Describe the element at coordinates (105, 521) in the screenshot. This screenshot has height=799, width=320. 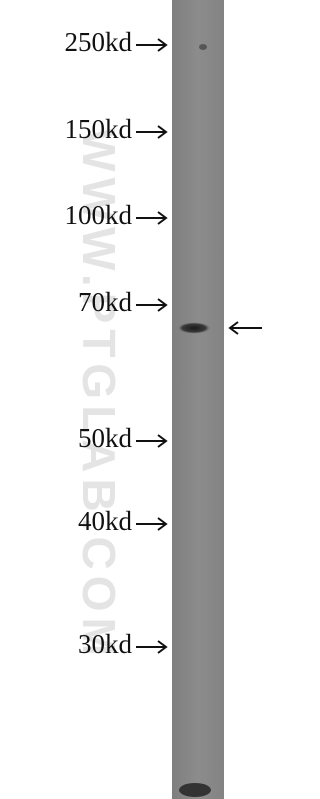
I see `marker-label: 40kd` at that location.